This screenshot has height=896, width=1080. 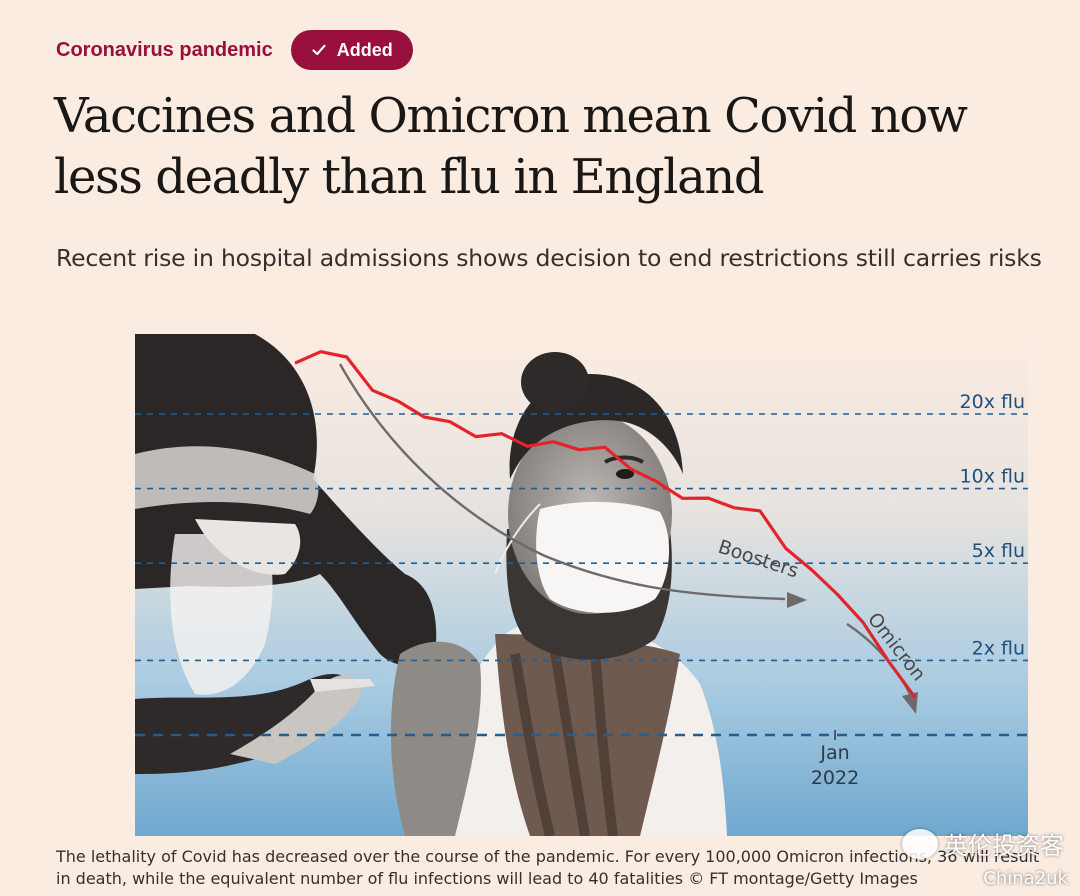 I want to click on topic-link: Coronavirus pandemic, so click(x=164, y=49).